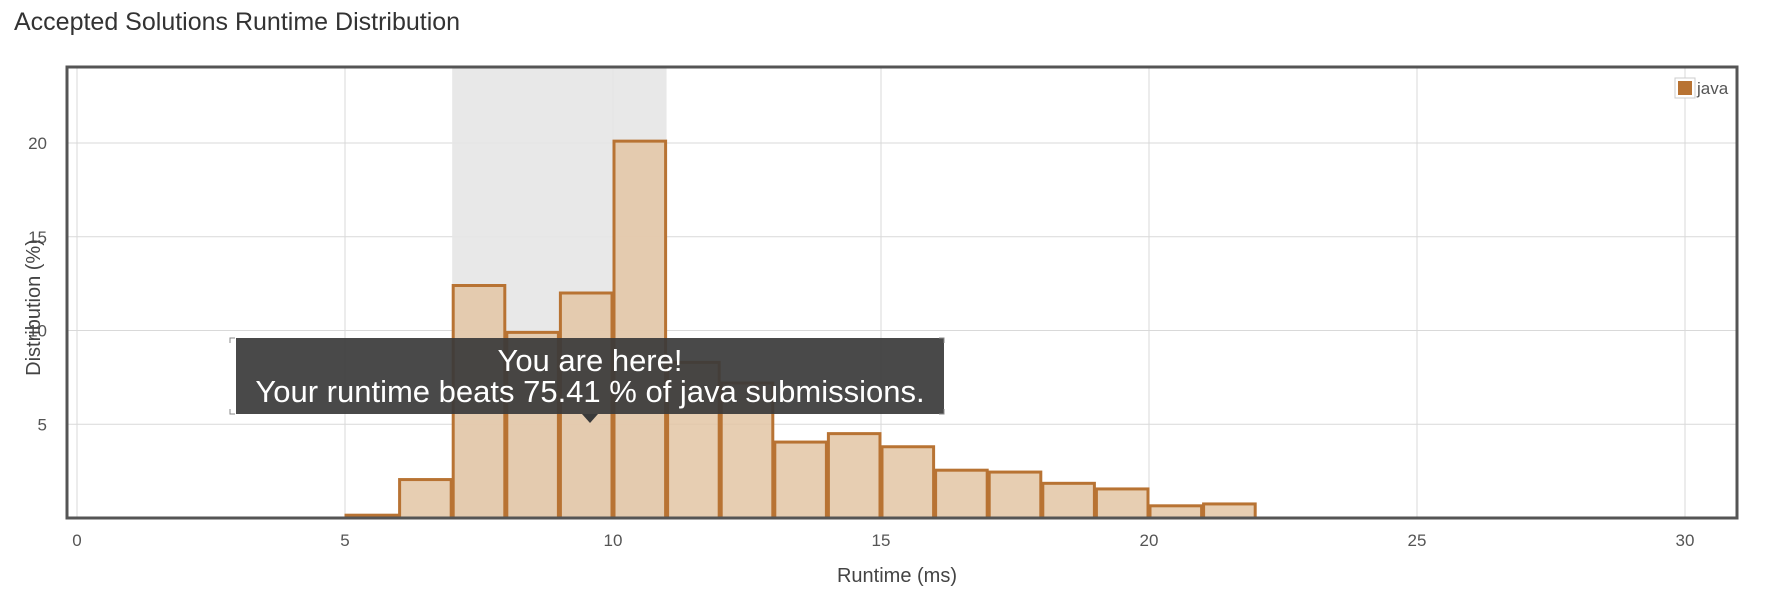 This screenshot has height=606, width=1777. Describe the element at coordinates (76, 540) in the screenshot. I see `x-tick-label-0: 0` at that location.